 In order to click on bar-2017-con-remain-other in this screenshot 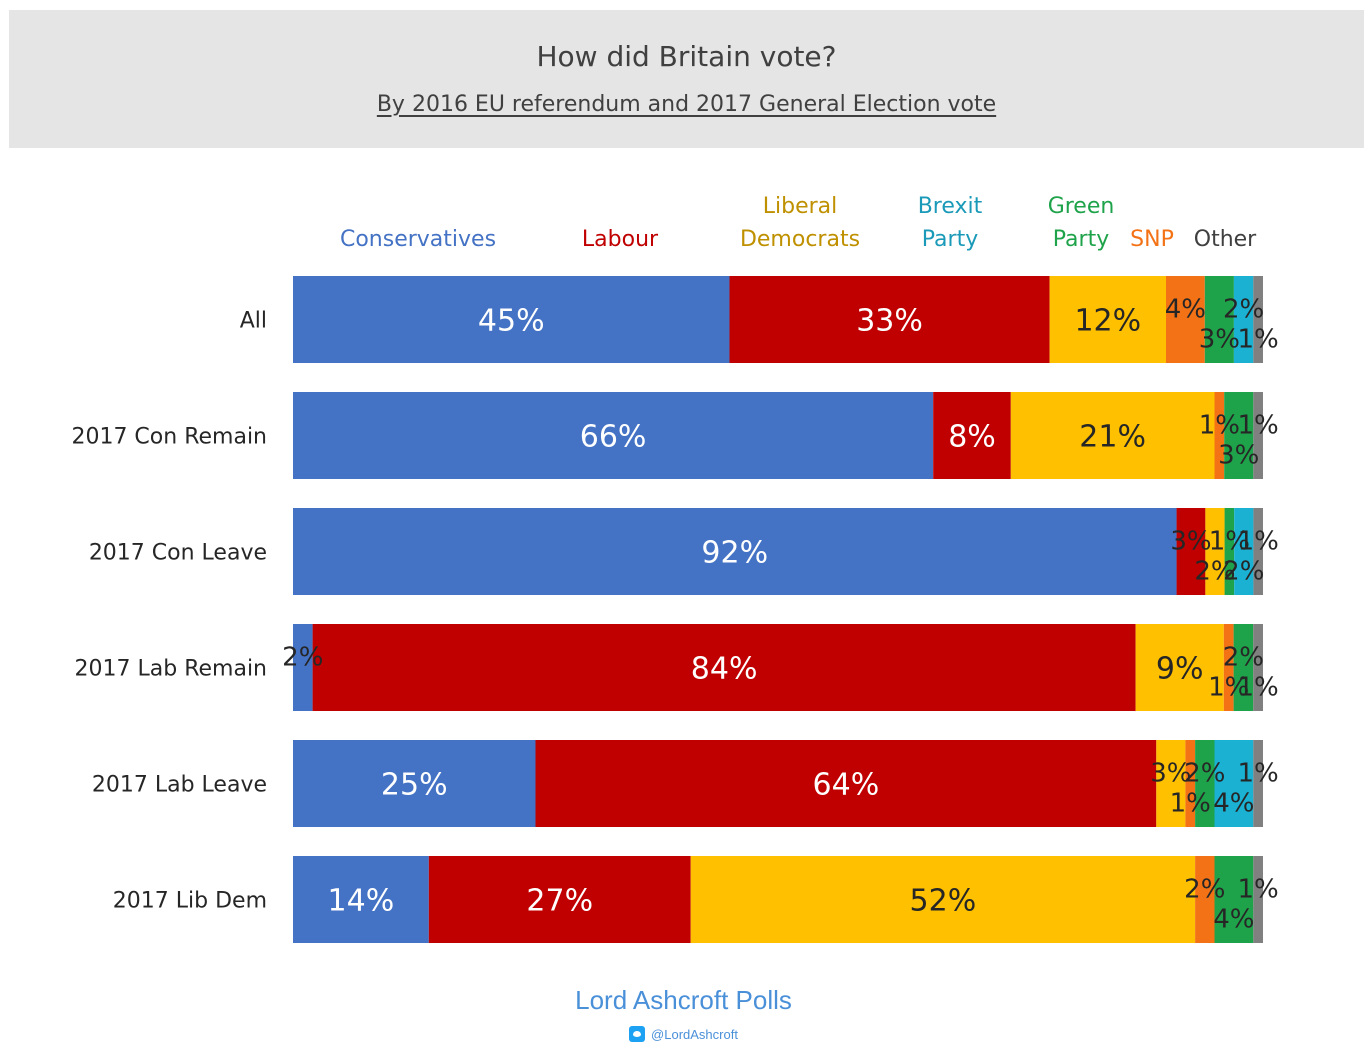, I will do `click(1258, 435)`.